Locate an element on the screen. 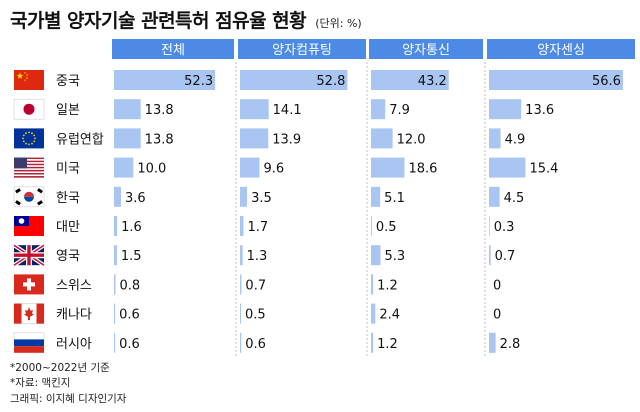 The image size is (640, 412). data-label: 12.0 is located at coordinates (411, 139).